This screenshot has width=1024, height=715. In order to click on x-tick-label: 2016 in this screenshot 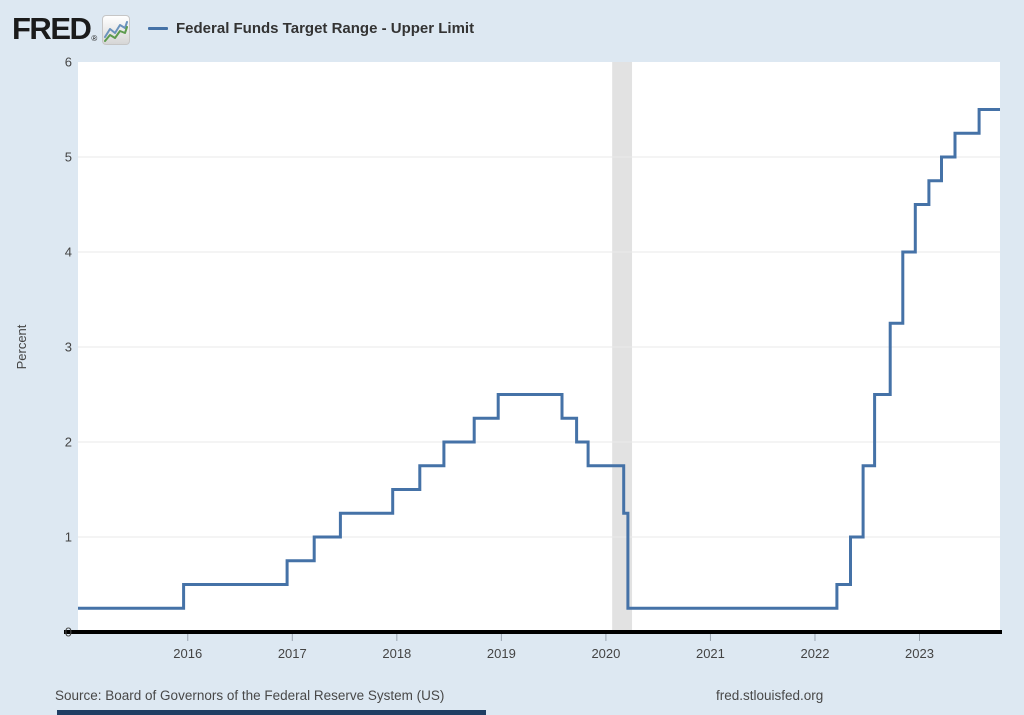, I will do `click(187, 653)`.